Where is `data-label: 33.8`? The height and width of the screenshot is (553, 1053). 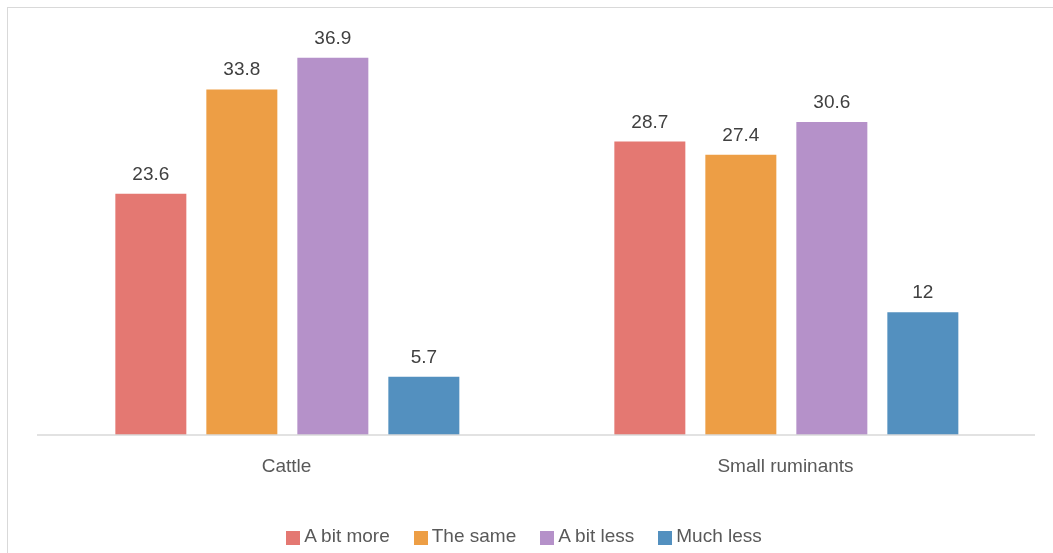
data-label: 33.8 is located at coordinates (242, 69).